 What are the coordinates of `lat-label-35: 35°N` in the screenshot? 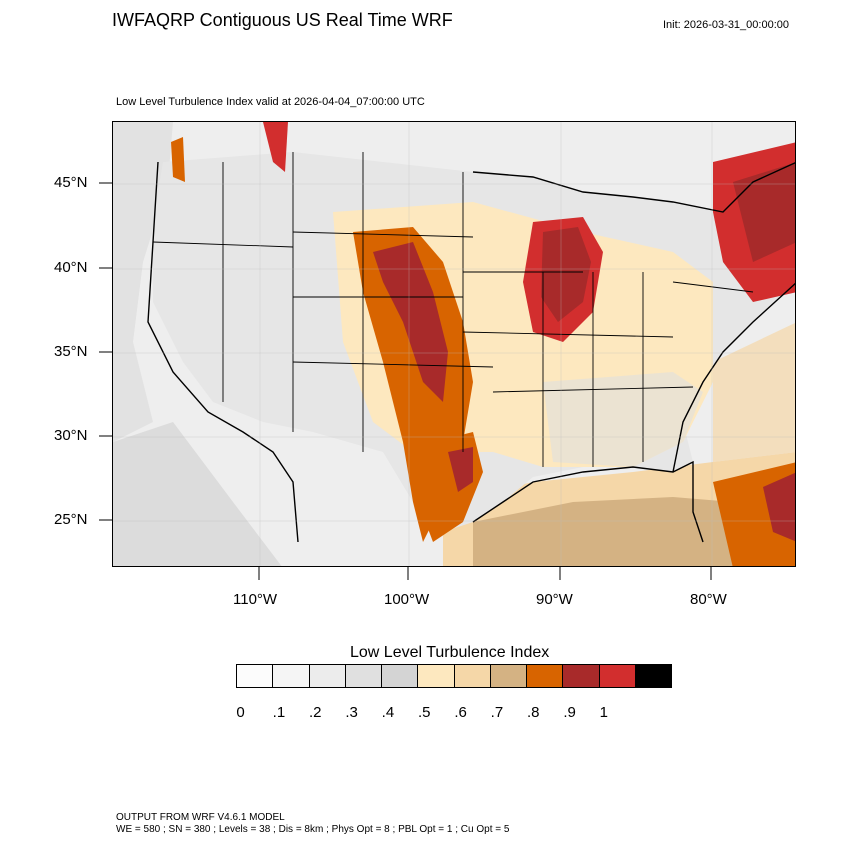 It's located at (71, 351).